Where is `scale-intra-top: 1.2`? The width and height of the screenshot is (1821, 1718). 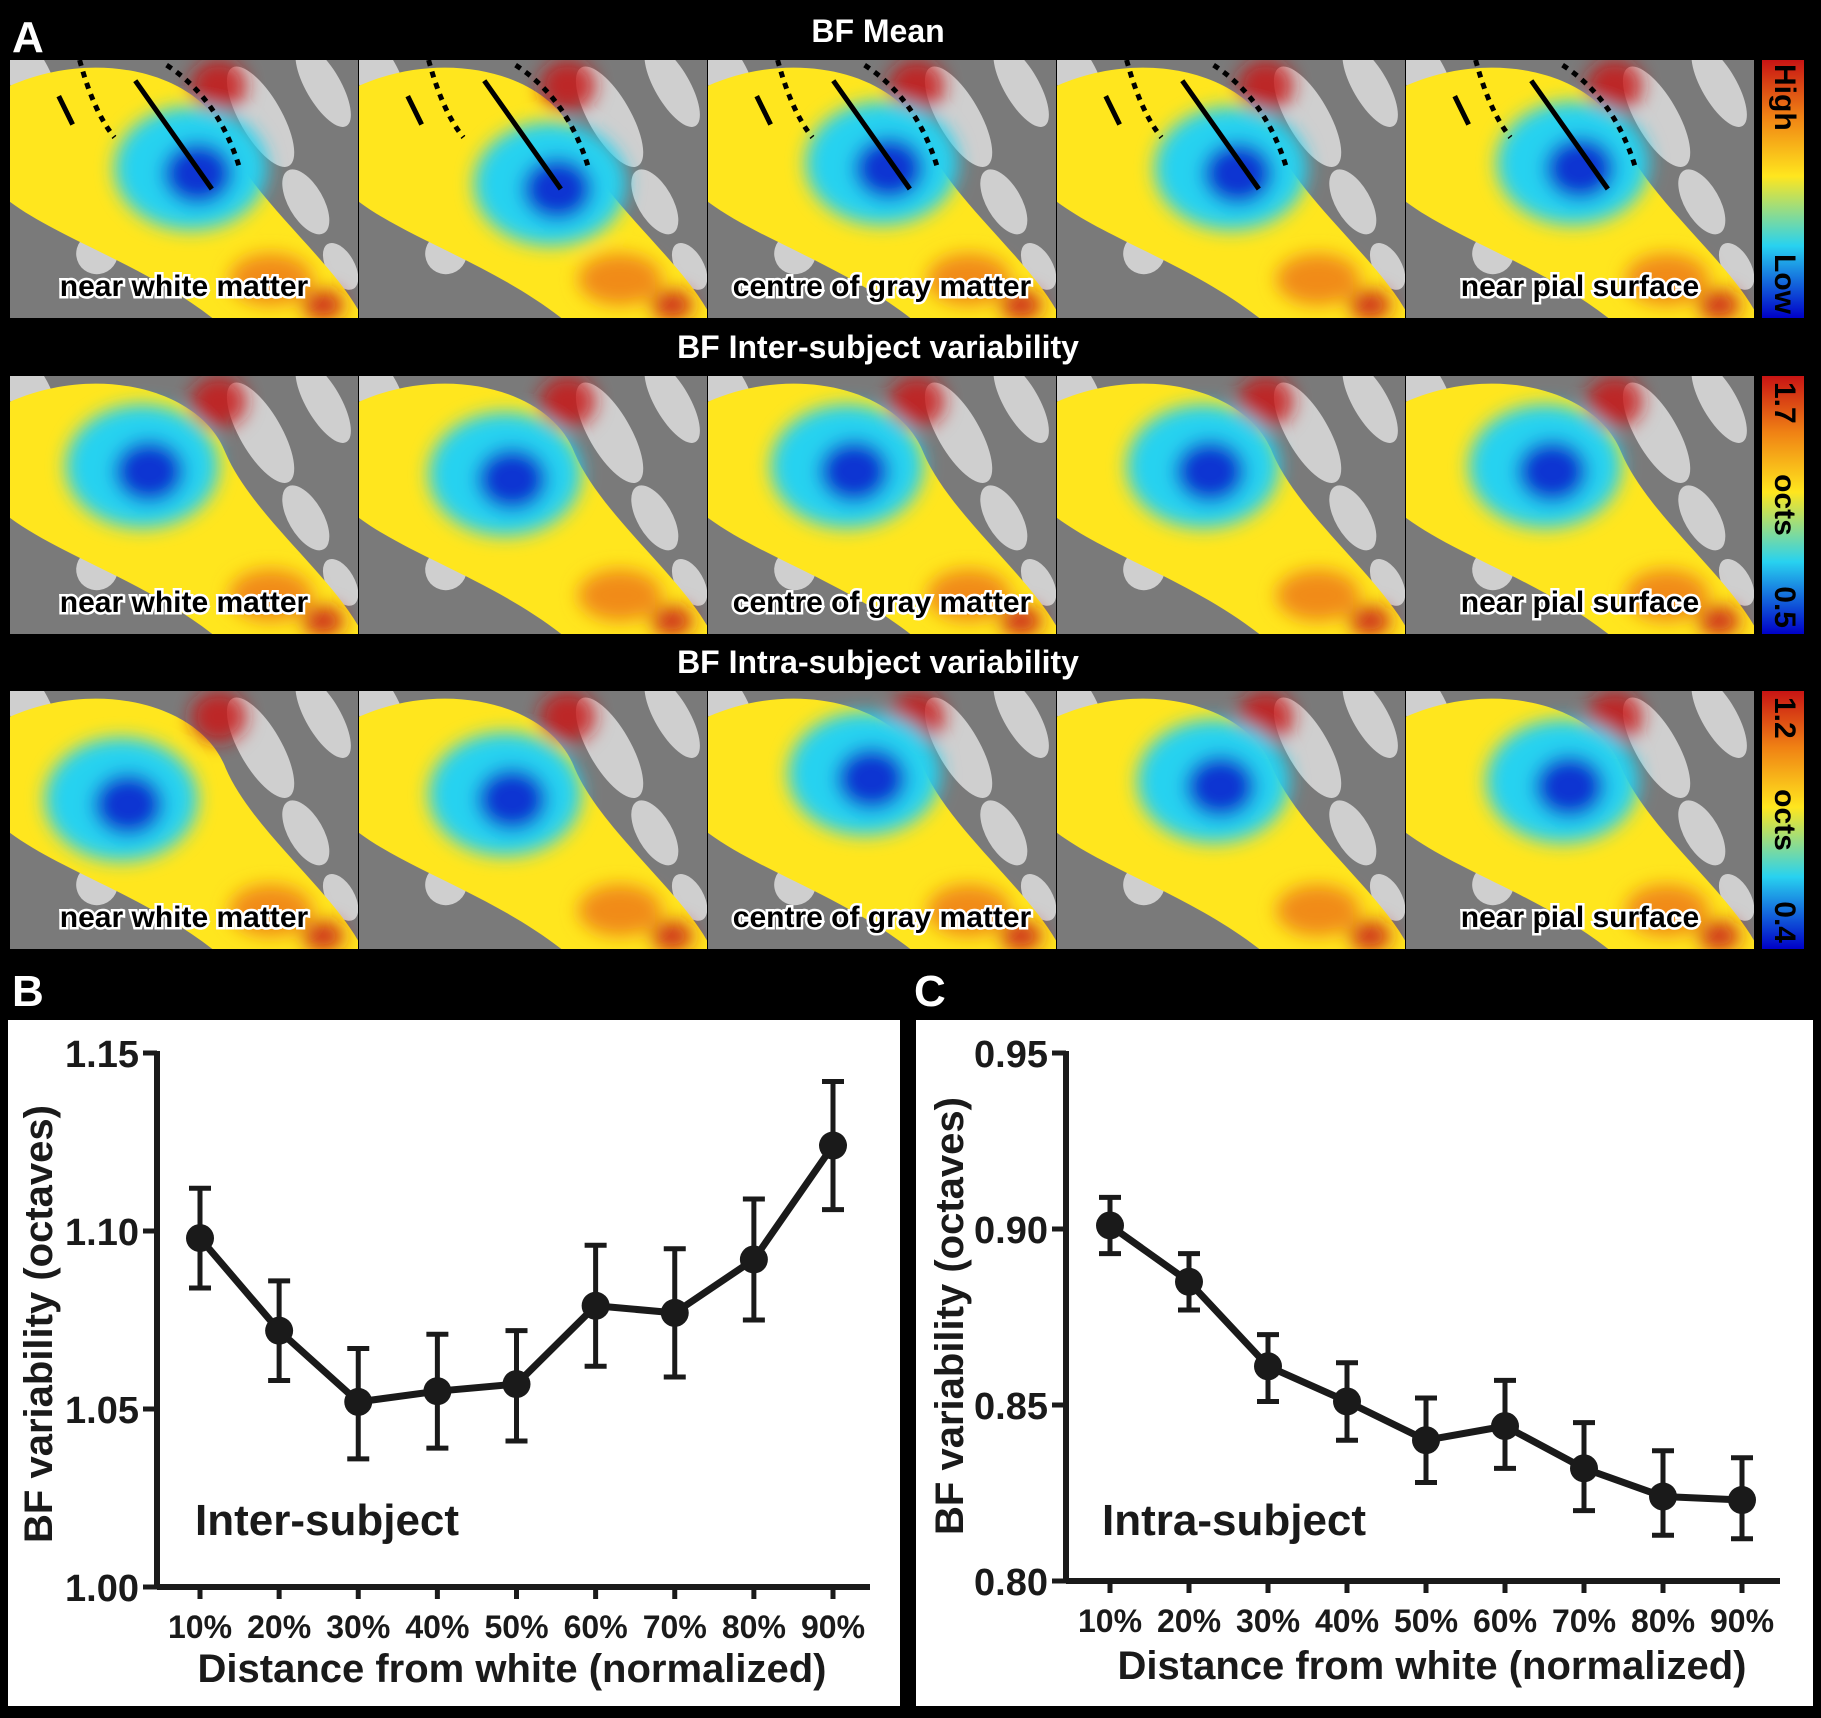 scale-intra-top: 1.2 is located at coordinates (1784, 718).